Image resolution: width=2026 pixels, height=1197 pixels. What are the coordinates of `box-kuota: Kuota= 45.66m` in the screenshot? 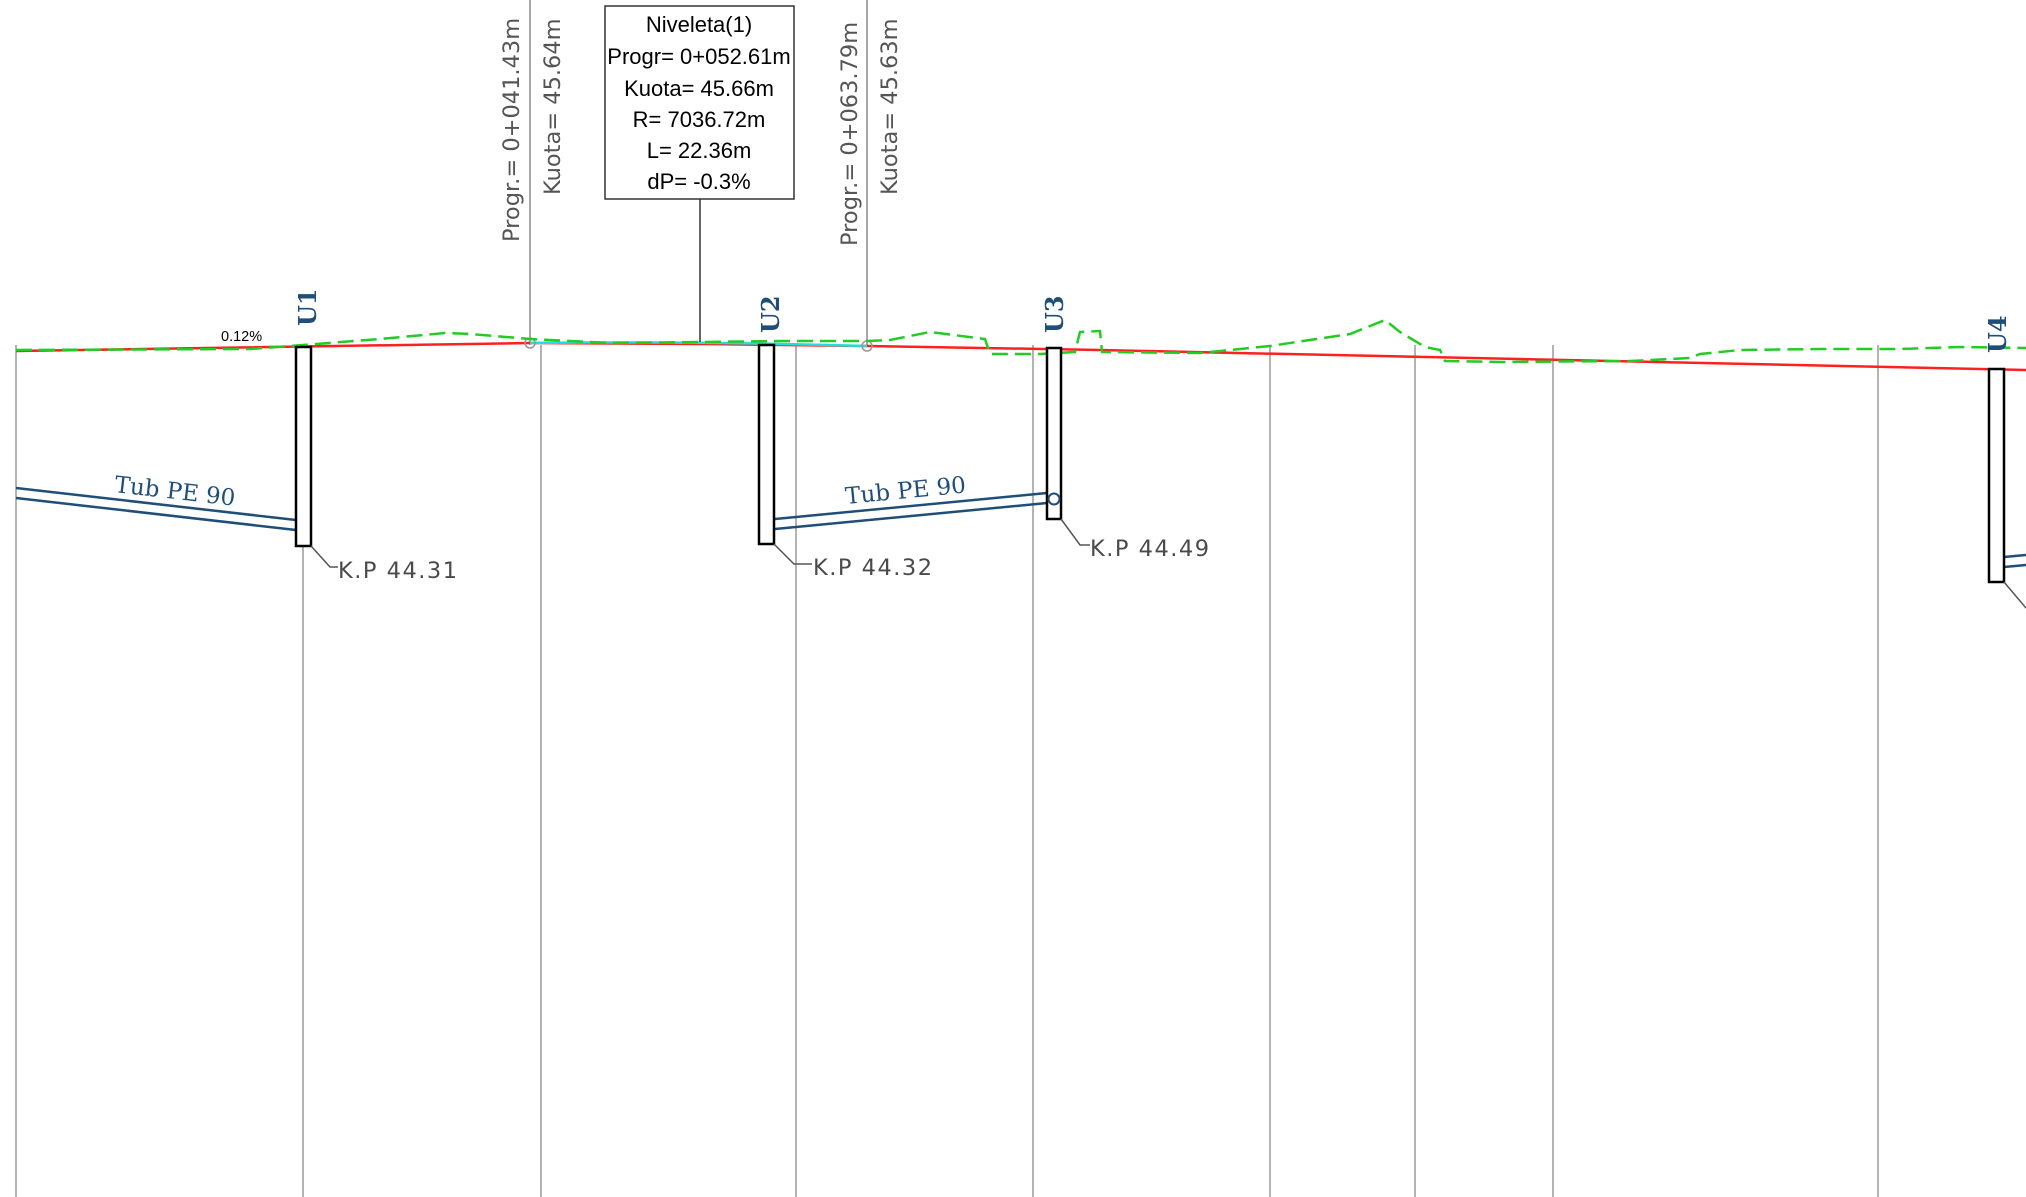 It's located at (699, 88).